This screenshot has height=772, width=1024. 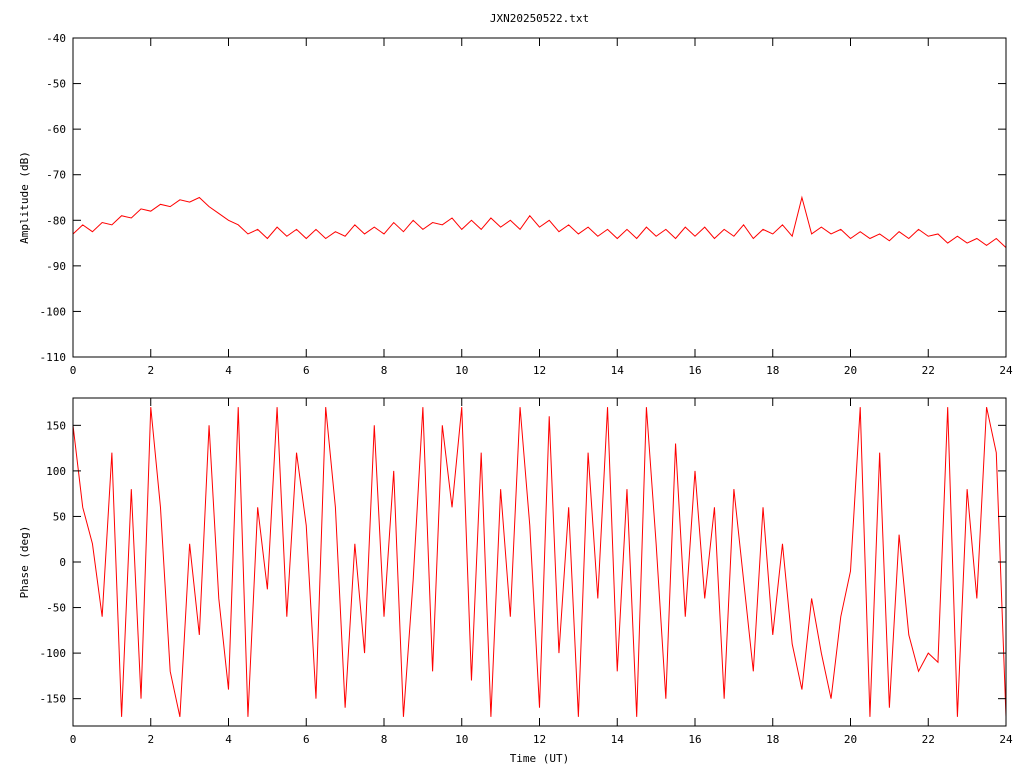 I want to click on data-line, so click(x=539, y=221).